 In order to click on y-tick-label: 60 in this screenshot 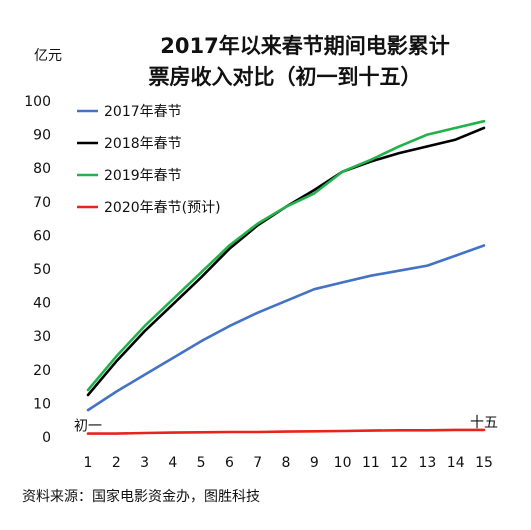, I will do `click(42, 236)`.